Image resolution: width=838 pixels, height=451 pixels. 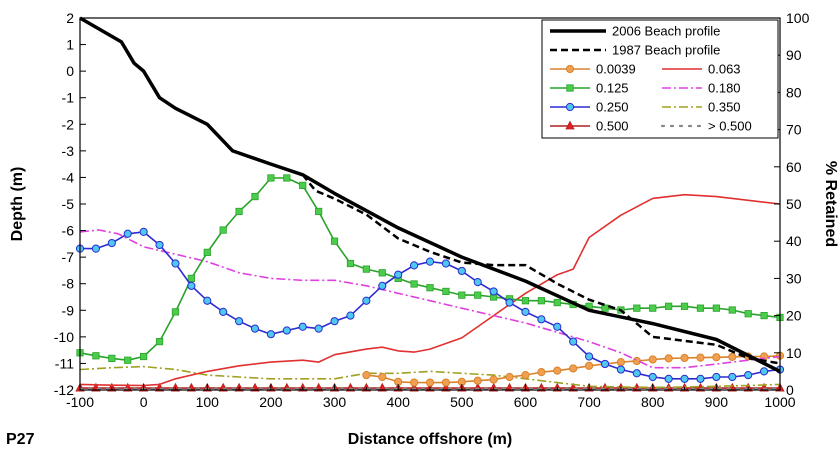 I want to click on legend-label: 2006 Beach profile, so click(x=666, y=31).